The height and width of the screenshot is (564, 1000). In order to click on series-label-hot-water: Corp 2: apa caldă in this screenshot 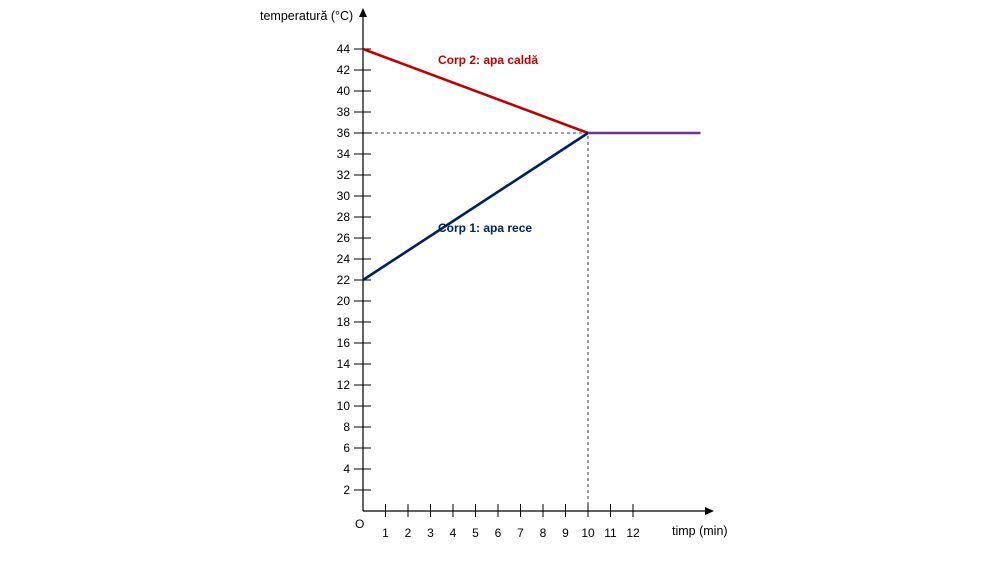, I will do `click(488, 60)`.